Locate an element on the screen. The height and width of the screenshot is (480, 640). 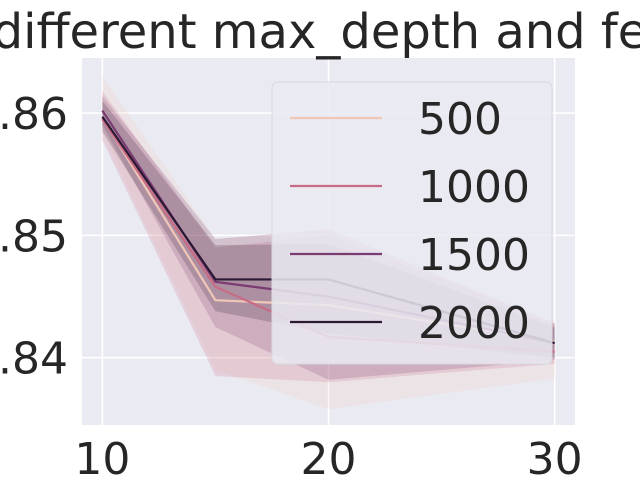
x-axis-ticks: 10 20 30 is located at coordinates (328, 457).